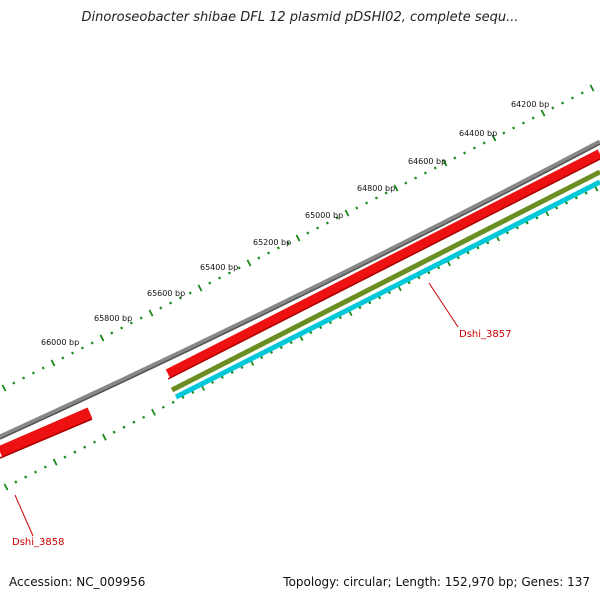 This screenshot has height=600, width=600. What do you see at coordinates (46, 432) in the screenshot?
I see `gene-dshi-3858-feature` at bounding box center [46, 432].